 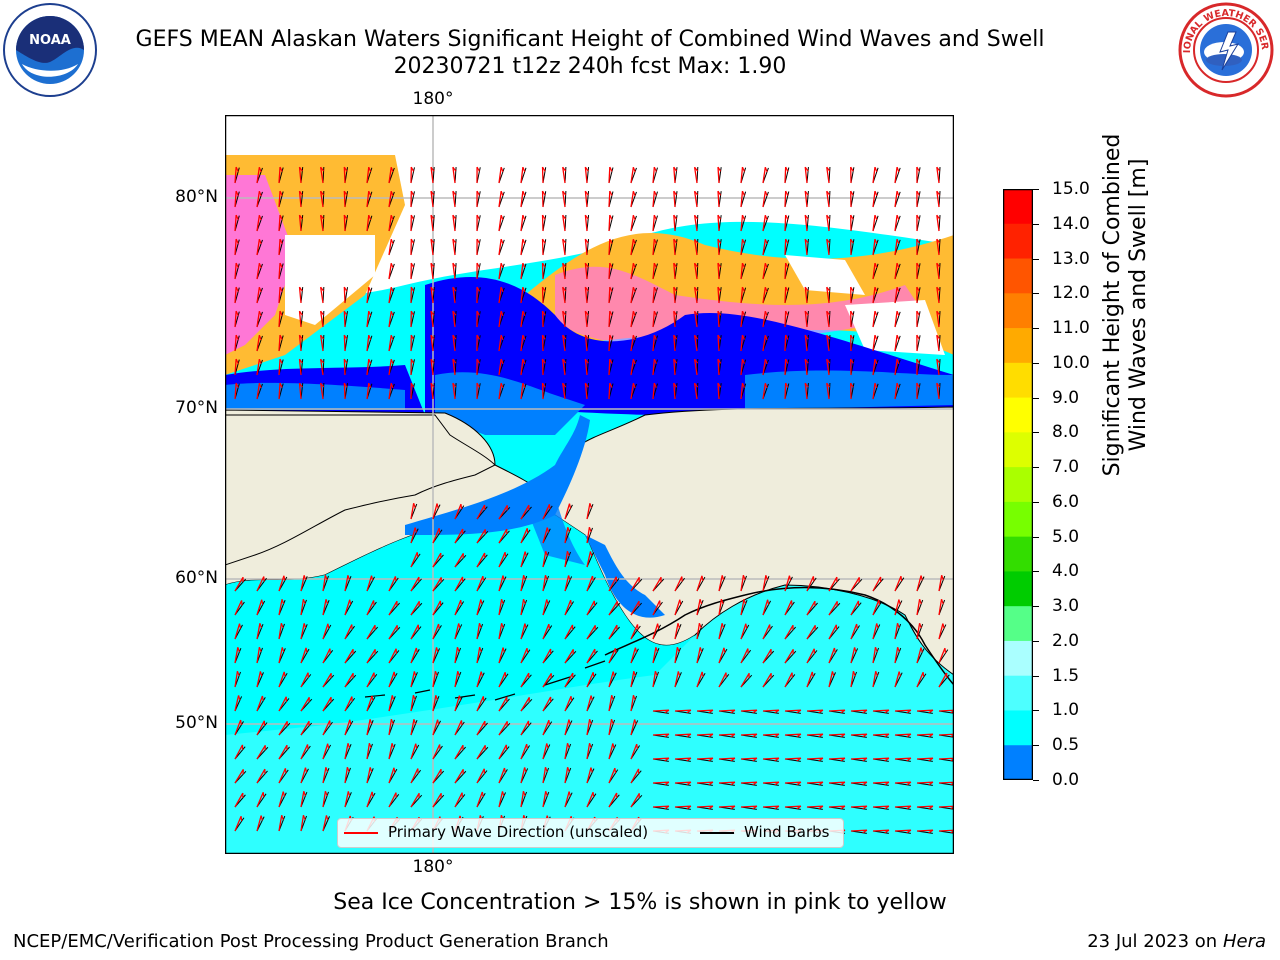 What do you see at coordinates (433, 867) in the screenshot?
I see `lon-label-bottom: 180°` at bounding box center [433, 867].